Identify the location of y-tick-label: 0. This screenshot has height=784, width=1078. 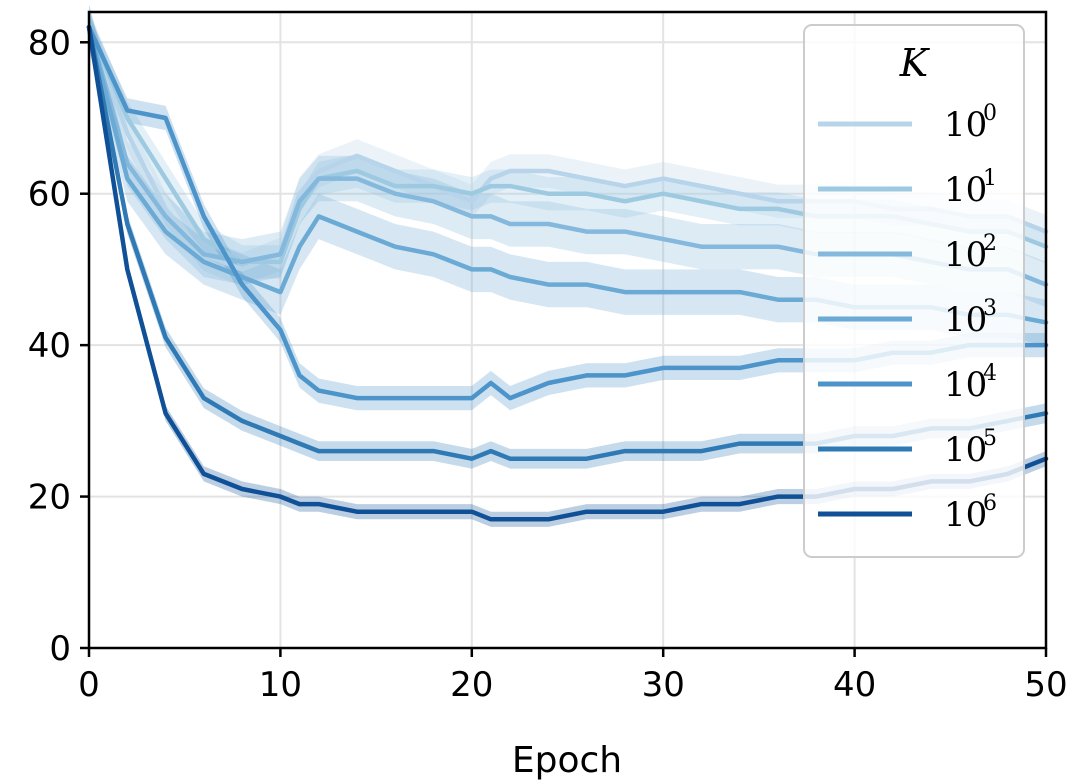
(60, 649).